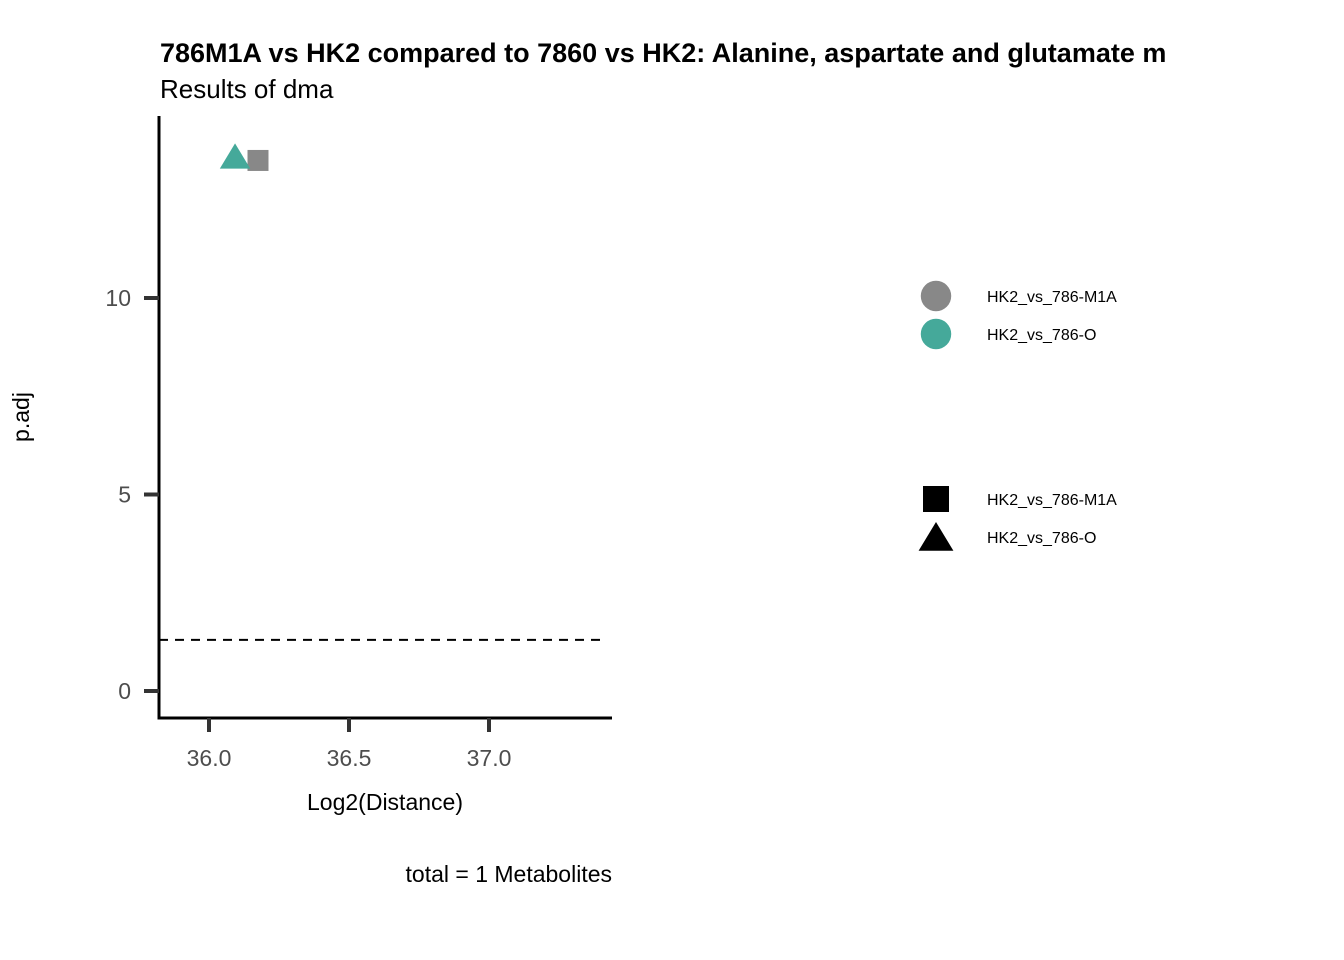 This screenshot has height=960, width=1344. Describe the element at coordinates (118, 298) in the screenshot. I see `y-tick-label: 10` at that location.